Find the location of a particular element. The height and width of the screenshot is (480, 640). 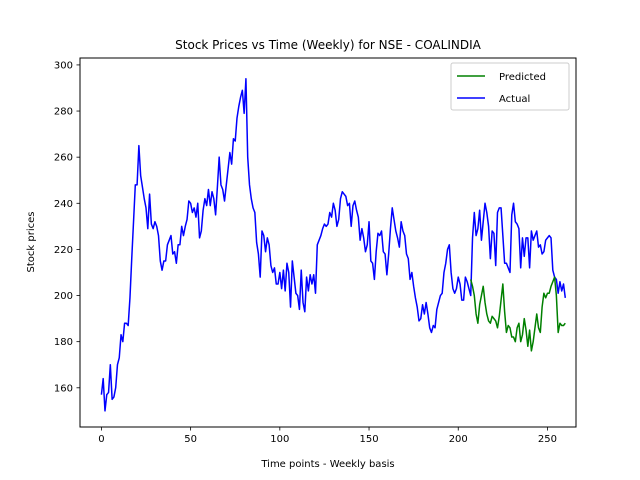

x-tick-label: 100 is located at coordinates (279, 439).